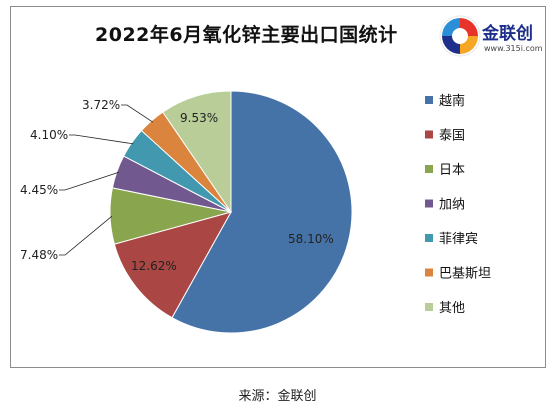 Image resolution: width=555 pixels, height=418 pixels. I want to click on legend-label-3: 日本, so click(452, 170).